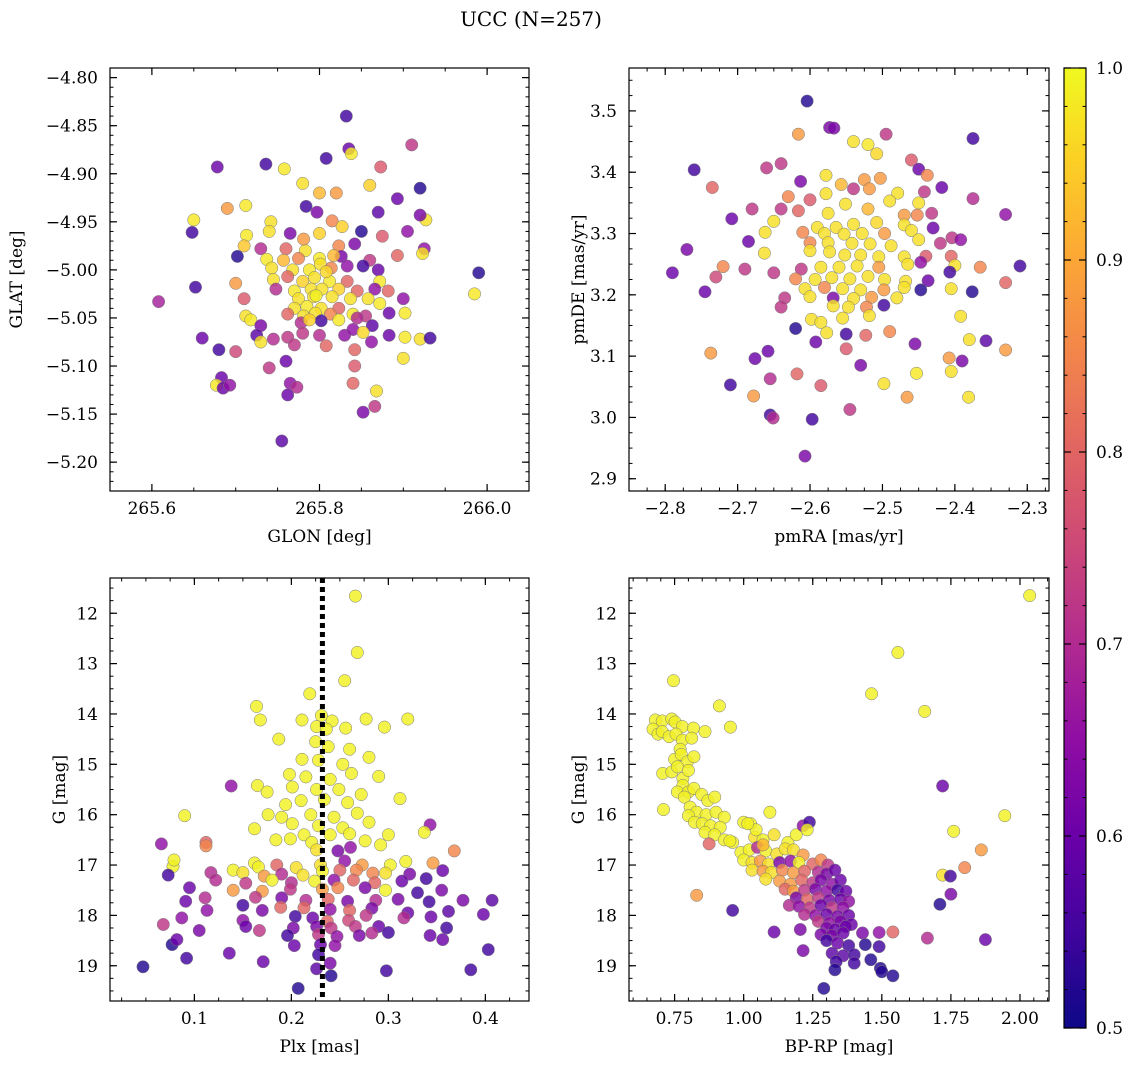 The height and width of the screenshot is (1068, 1136). Describe the element at coordinates (1109, 69) in the screenshot. I see `colorbar-tick-label: 1.0` at that location.